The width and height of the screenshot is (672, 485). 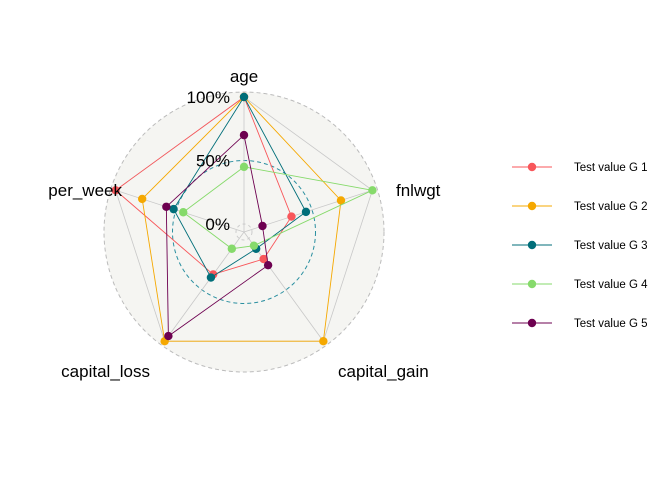 What do you see at coordinates (611, 285) in the screenshot?
I see `legend-label-4: Test value G 4` at bounding box center [611, 285].